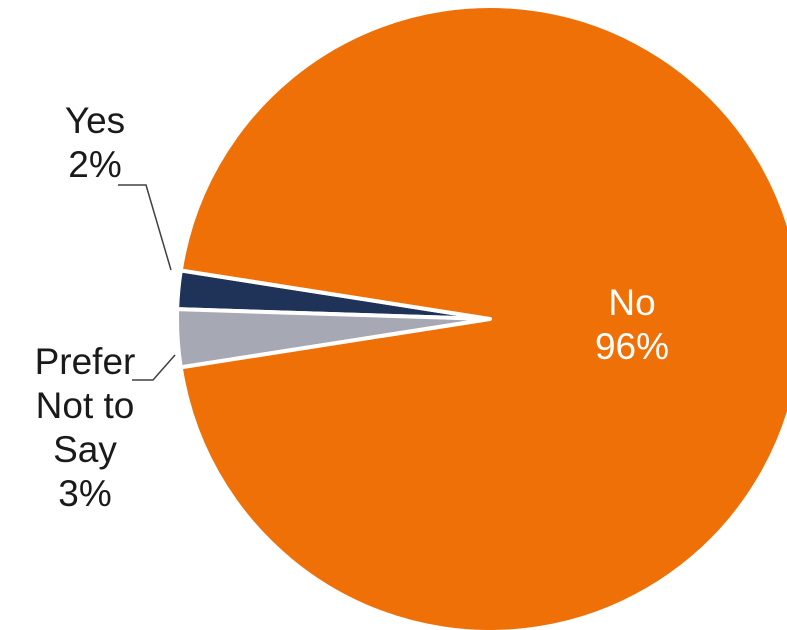 The height and width of the screenshot is (630, 787). Describe the element at coordinates (145, 227) in the screenshot. I see `yes-leader-line` at that location.